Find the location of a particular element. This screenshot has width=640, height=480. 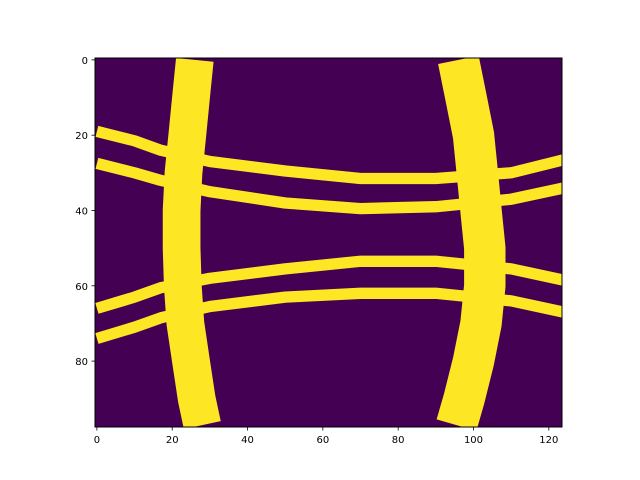

x-axis: 0 20 40 60 80 100 120 is located at coordinates (326, 436).